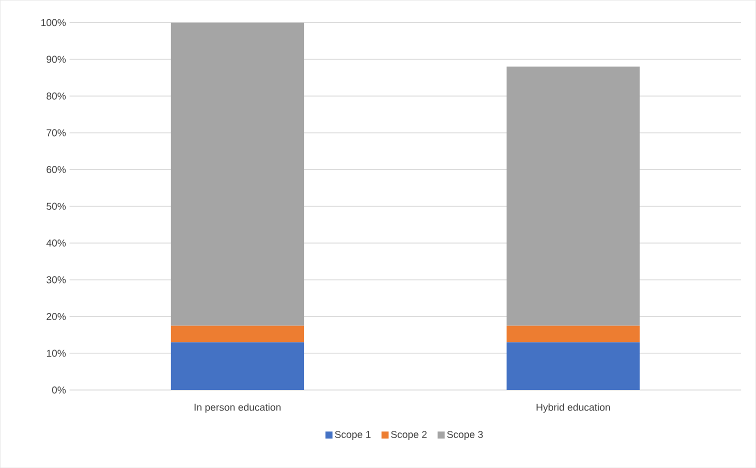  What do you see at coordinates (56, 243) in the screenshot?
I see `y-tick-label: 40%` at bounding box center [56, 243].